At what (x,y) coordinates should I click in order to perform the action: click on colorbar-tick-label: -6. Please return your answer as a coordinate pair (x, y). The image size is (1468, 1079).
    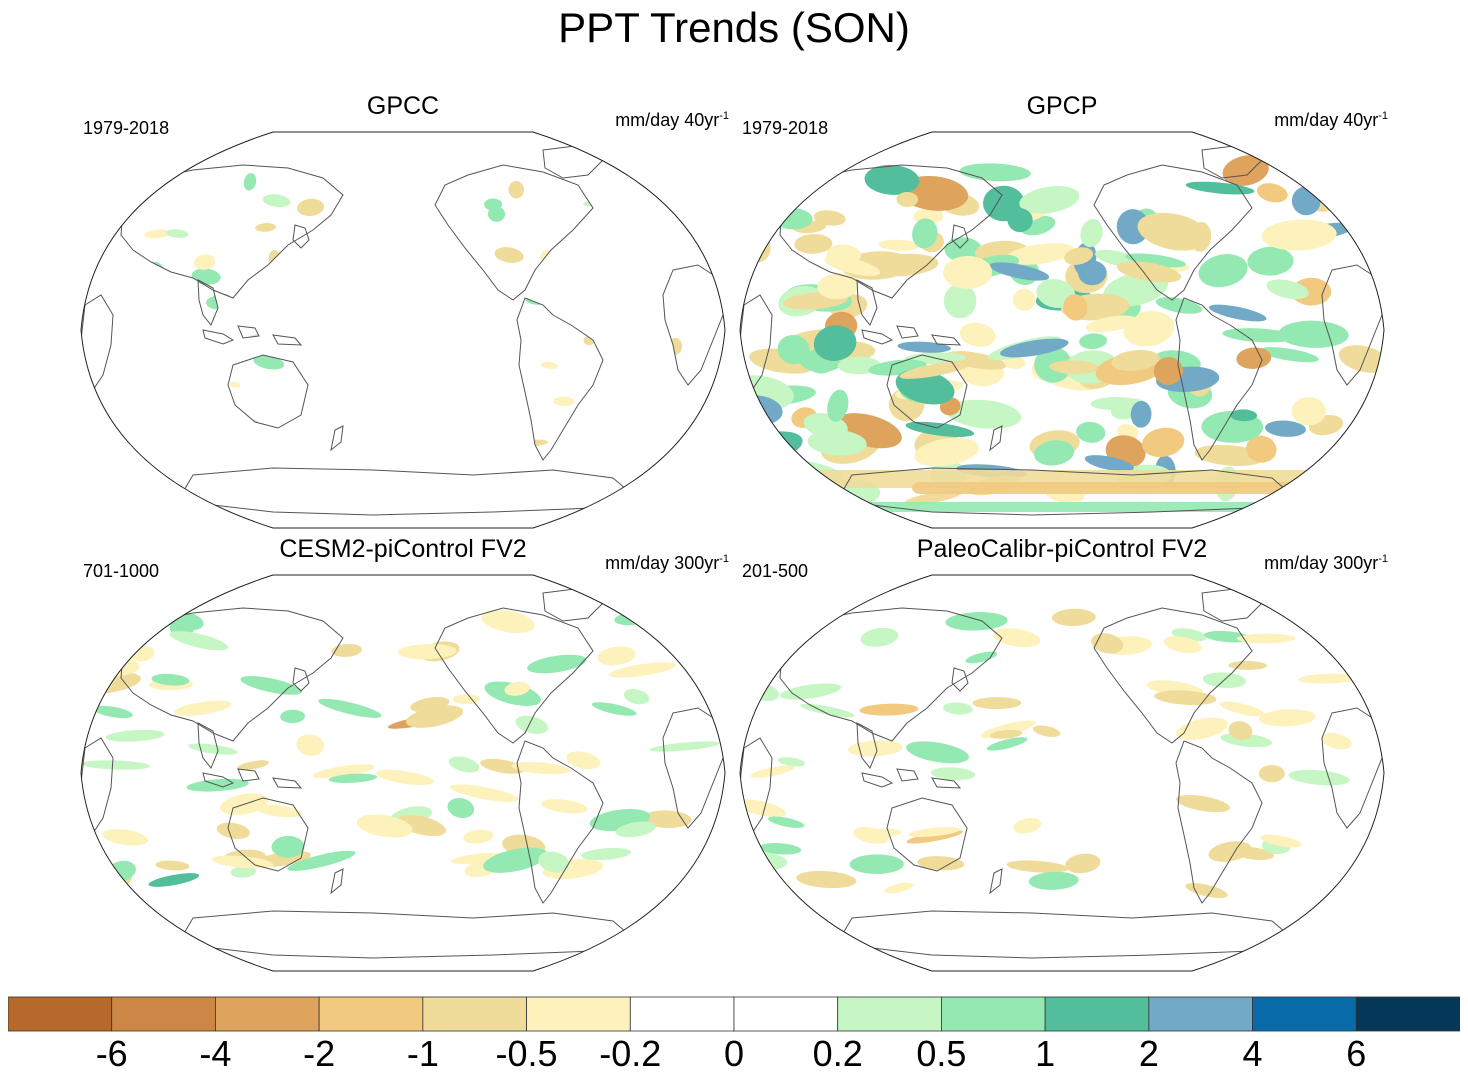
    Looking at the image, I should click on (111, 1053).